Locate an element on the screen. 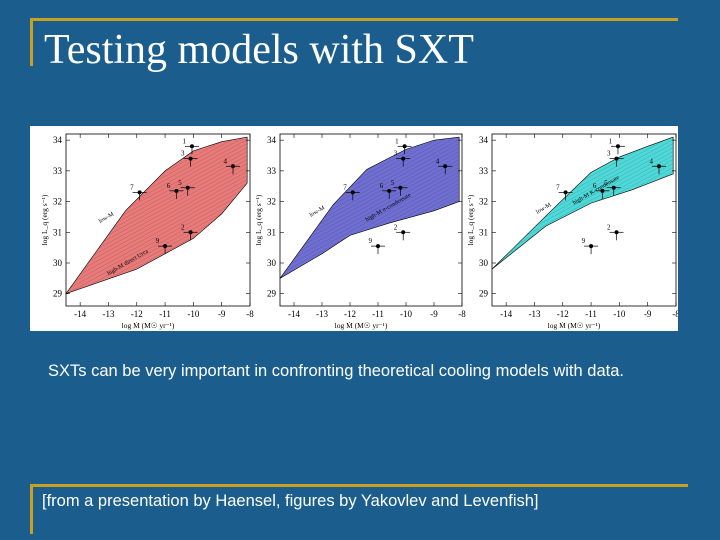 The image size is (720, 540). footer-rule-left is located at coordinates (31, 509).